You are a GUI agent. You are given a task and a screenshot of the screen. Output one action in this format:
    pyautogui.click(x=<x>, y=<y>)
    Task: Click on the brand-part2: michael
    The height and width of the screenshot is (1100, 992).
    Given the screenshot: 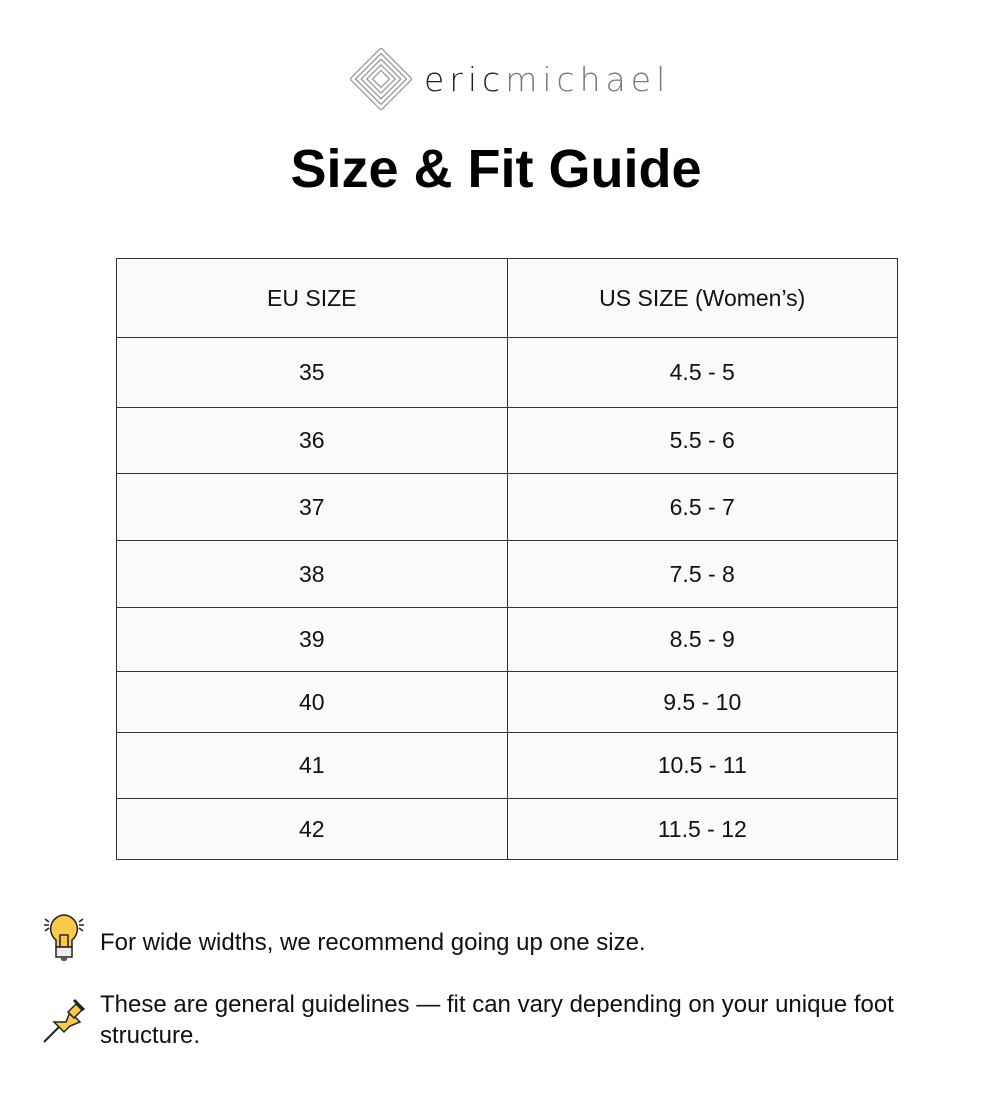 What is the action you would take?
    pyautogui.click(x=588, y=79)
    